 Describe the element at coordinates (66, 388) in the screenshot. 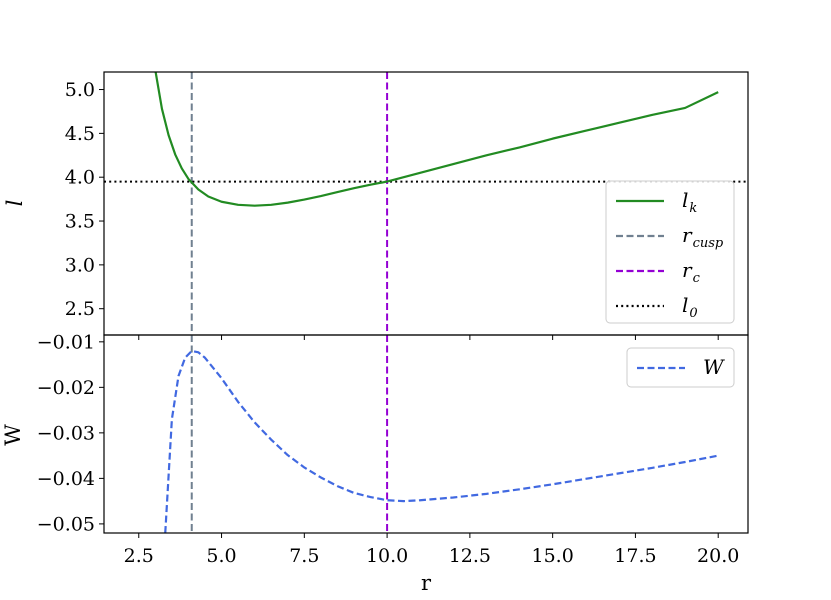

I see `y-tick-label: −0.02` at that location.